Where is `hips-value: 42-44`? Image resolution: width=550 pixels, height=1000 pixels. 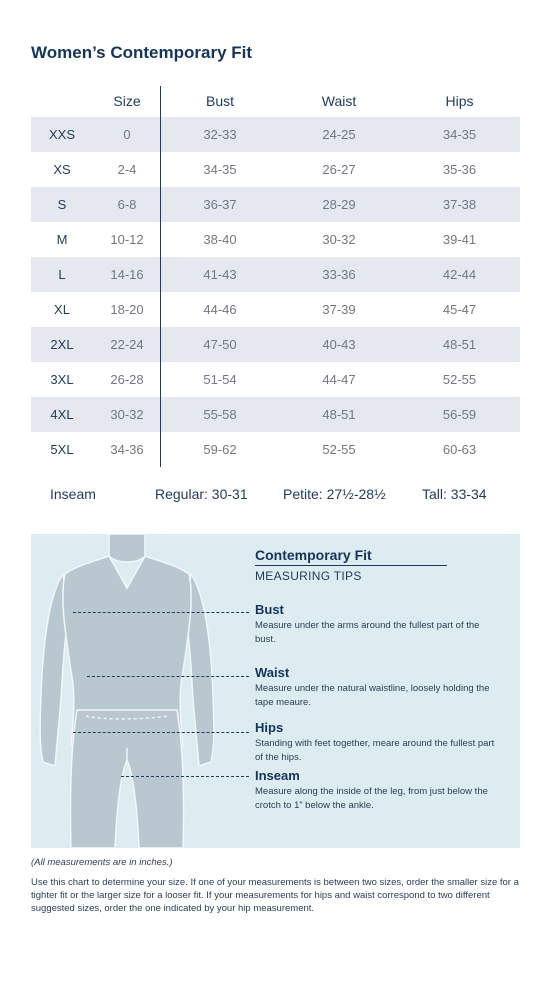 hips-value: 42-44 is located at coordinates (459, 274).